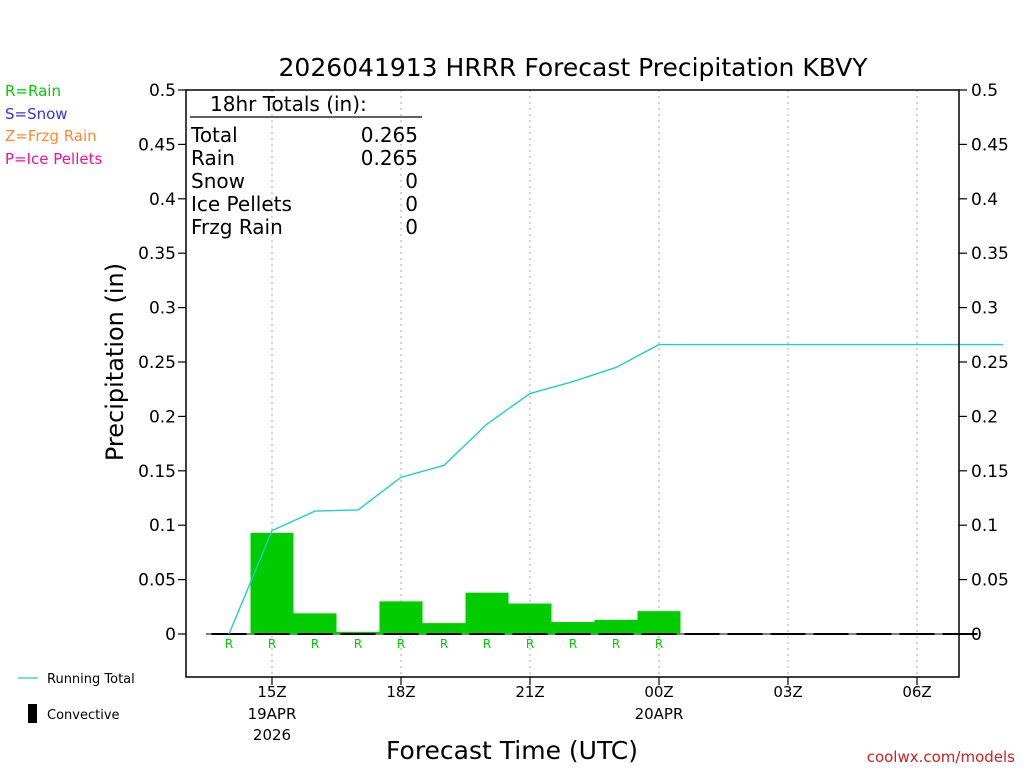 The height and width of the screenshot is (768, 1024). Describe the element at coordinates (241, 204) in the screenshot. I see `totals-row-label: Ice Pellets` at that location.